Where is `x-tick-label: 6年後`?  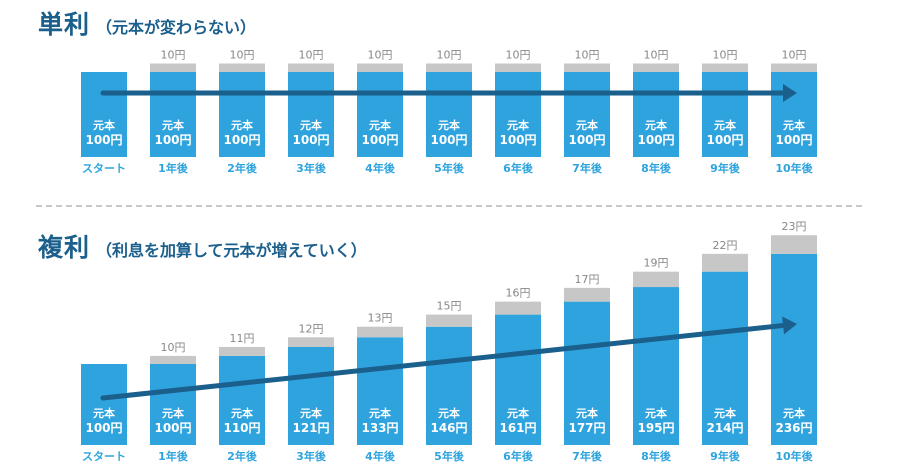 x-tick-label: 6年後 is located at coordinates (518, 168).